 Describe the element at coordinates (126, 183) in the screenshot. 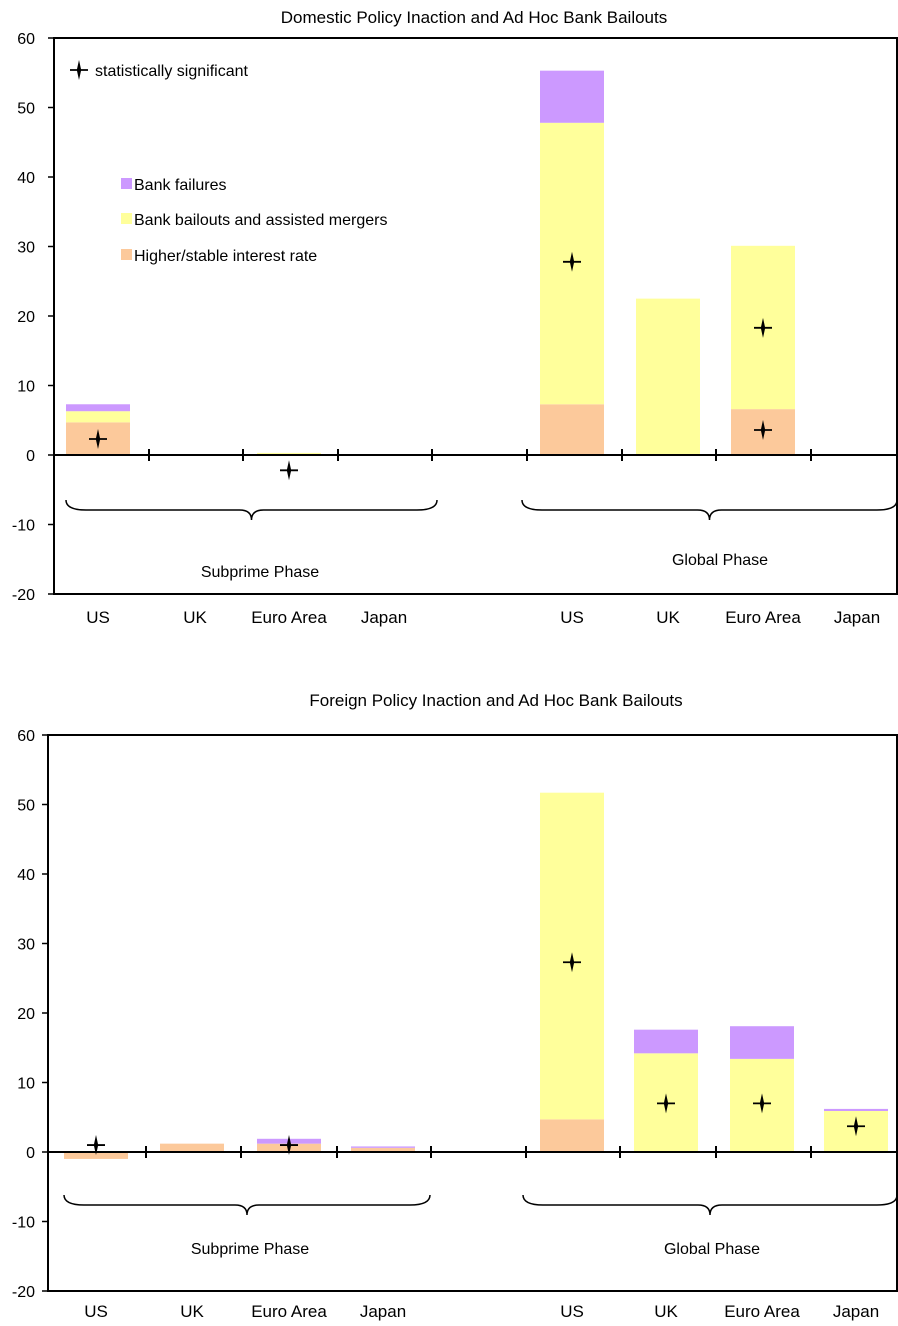

I see `legend-swatch-failures` at that location.